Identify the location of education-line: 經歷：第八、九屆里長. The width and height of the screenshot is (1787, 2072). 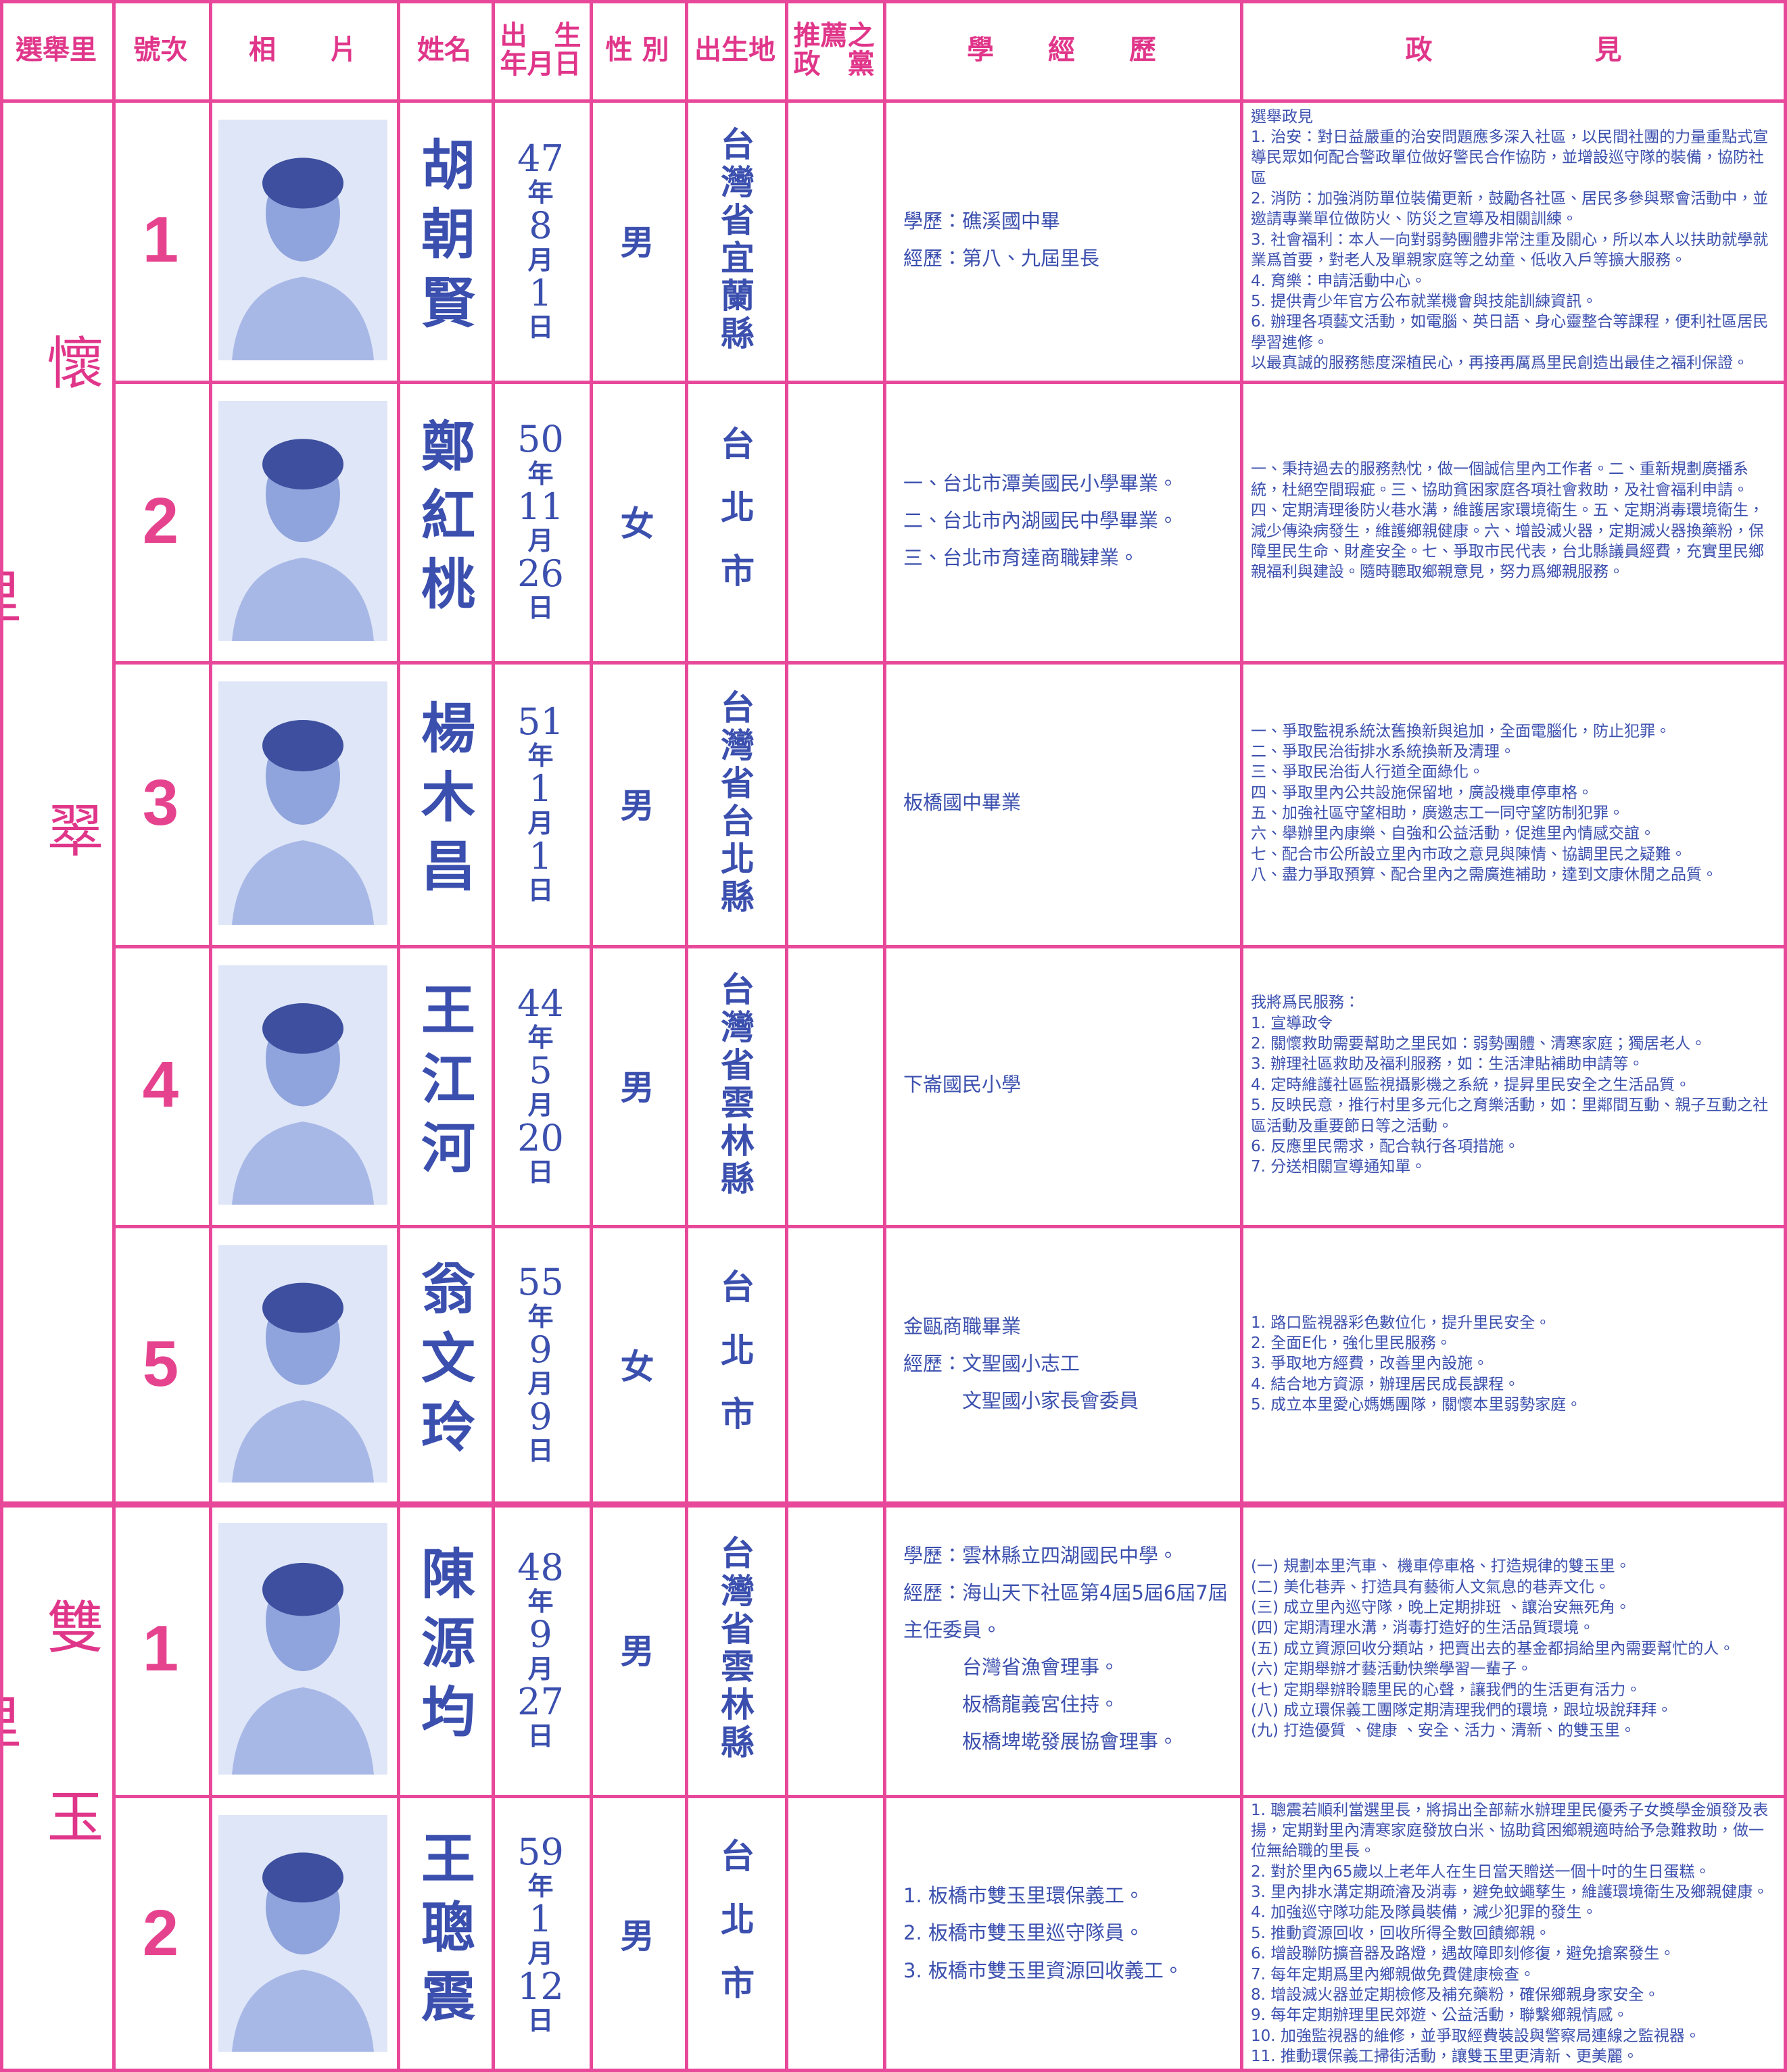
(1001, 258).